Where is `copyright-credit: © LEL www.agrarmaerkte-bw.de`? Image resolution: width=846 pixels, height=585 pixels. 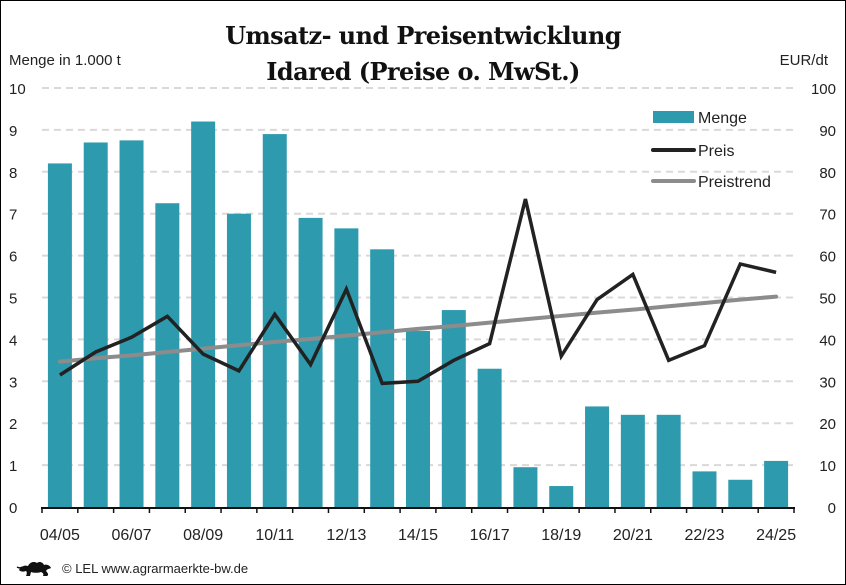 copyright-credit: © LEL www.agrarmaerkte-bw.de is located at coordinates (155, 568).